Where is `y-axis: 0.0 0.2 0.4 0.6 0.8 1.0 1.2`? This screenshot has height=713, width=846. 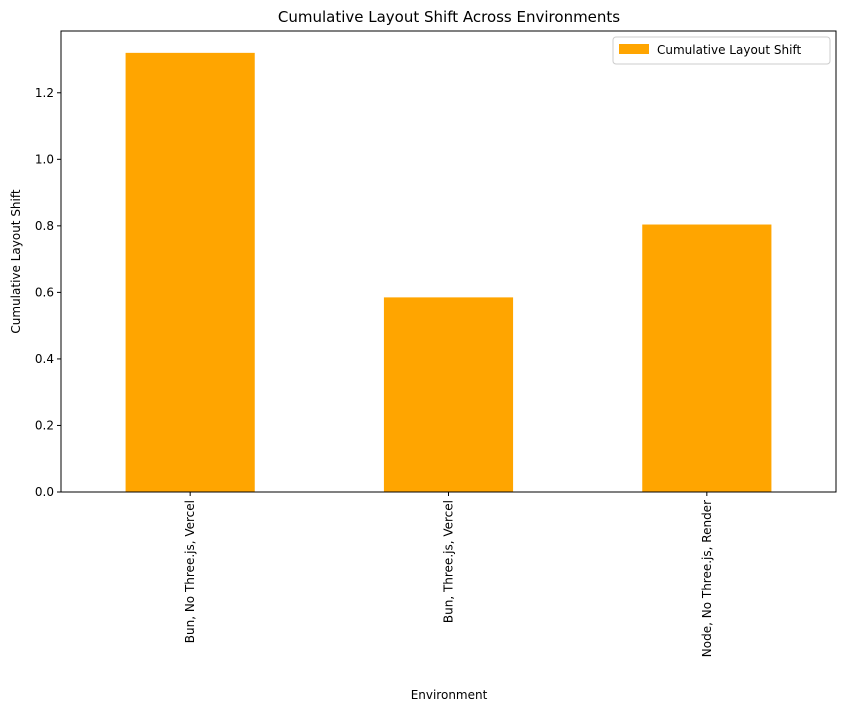
y-axis: 0.0 0.2 0.4 0.6 0.8 1.0 1.2 is located at coordinates (48, 292).